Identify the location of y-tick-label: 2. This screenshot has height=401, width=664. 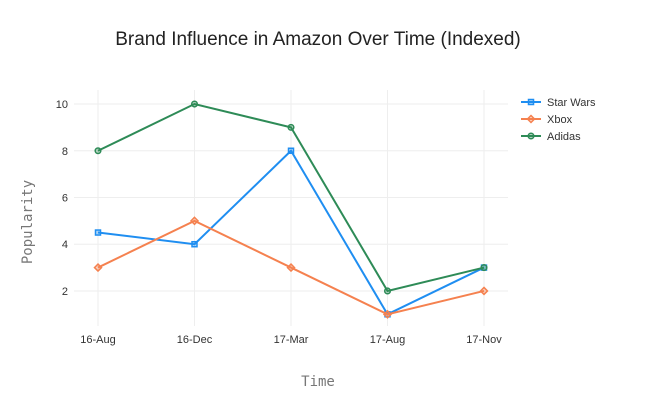
(65, 292).